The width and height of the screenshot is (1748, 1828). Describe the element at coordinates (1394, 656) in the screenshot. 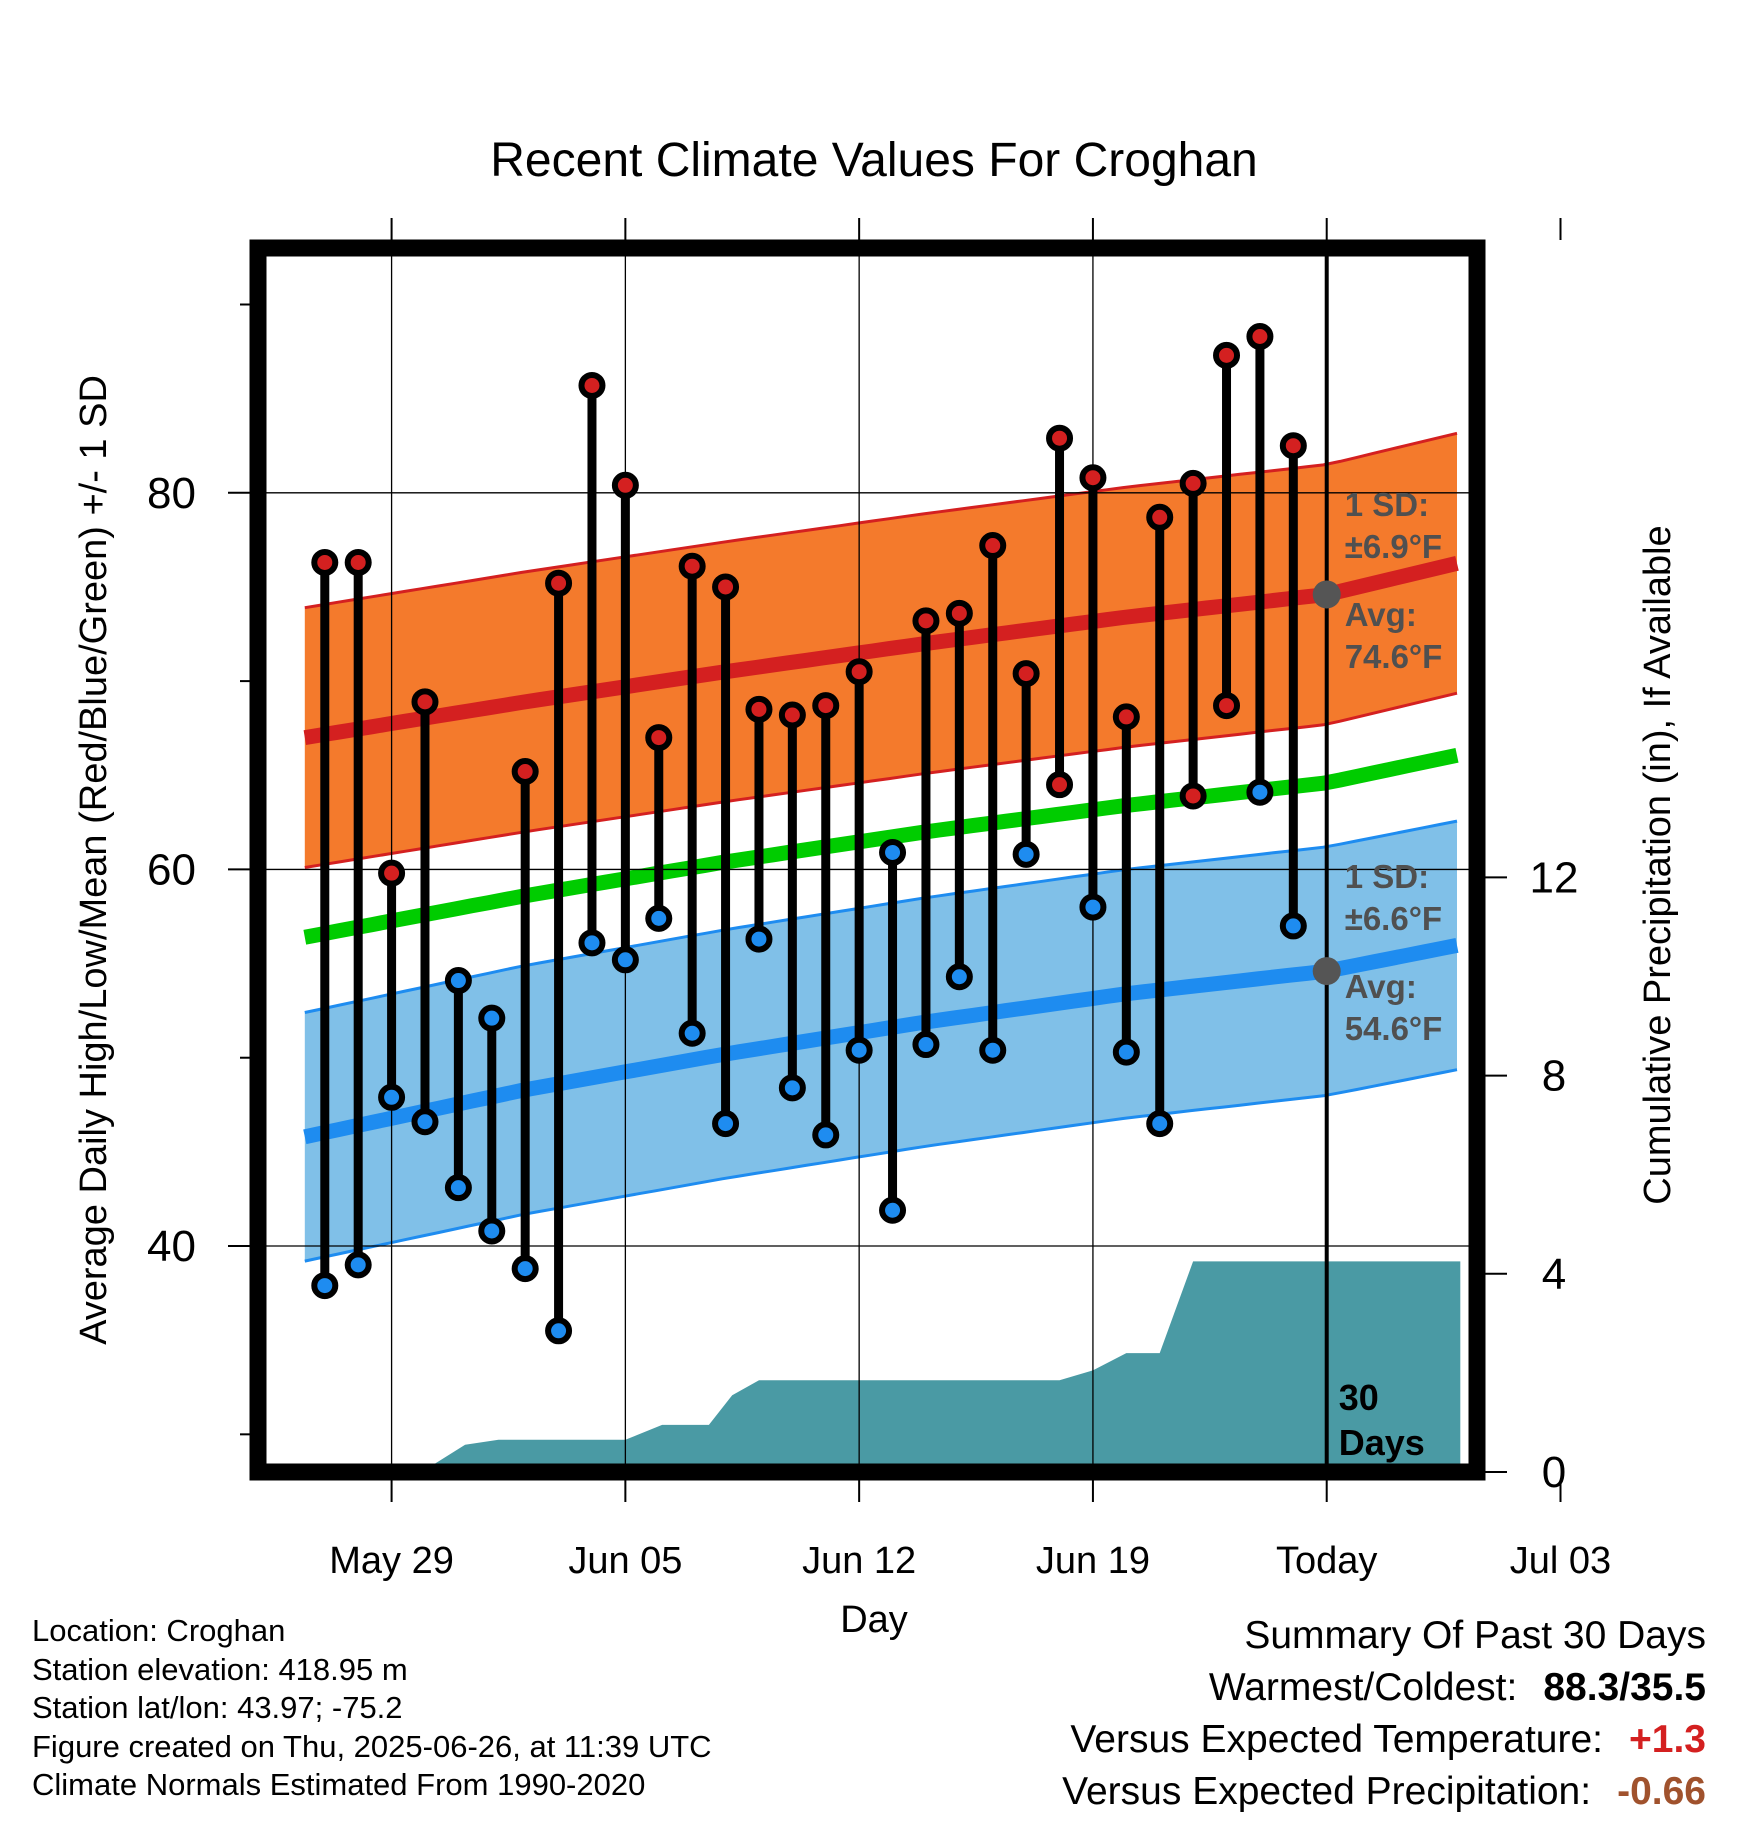

I see `high-avg-value: 74.6°F` at that location.